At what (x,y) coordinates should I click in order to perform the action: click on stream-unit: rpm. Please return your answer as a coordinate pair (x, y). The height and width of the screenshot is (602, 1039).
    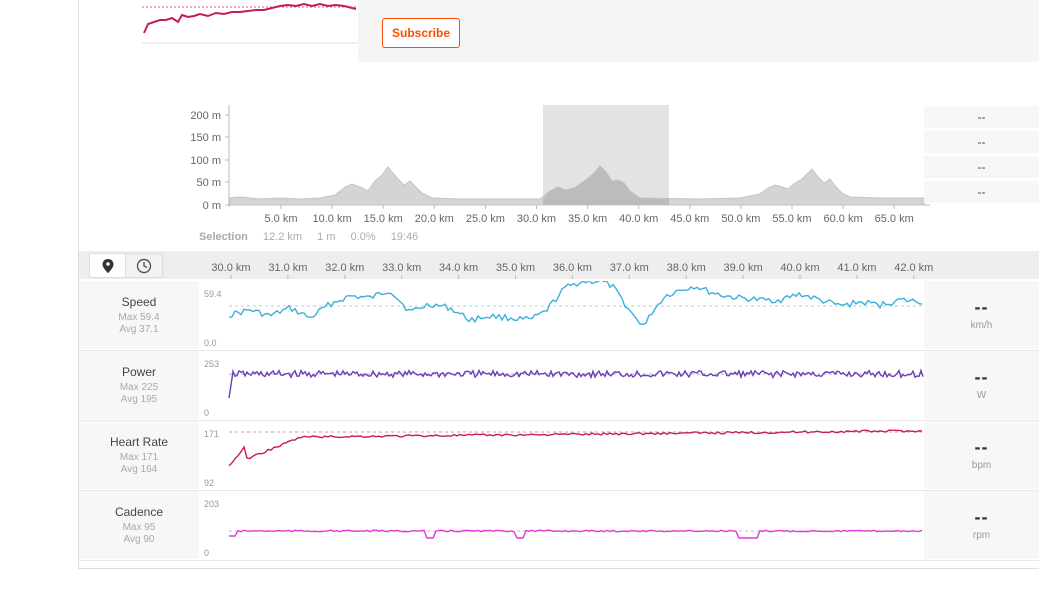
    Looking at the image, I should click on (981, 535).